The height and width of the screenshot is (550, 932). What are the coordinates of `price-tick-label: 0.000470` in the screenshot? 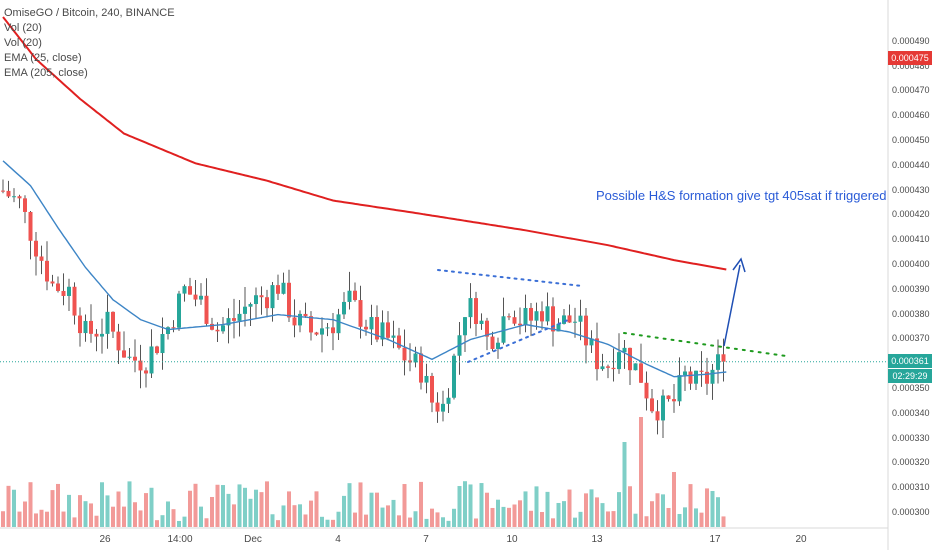 It's located at (911, 90).